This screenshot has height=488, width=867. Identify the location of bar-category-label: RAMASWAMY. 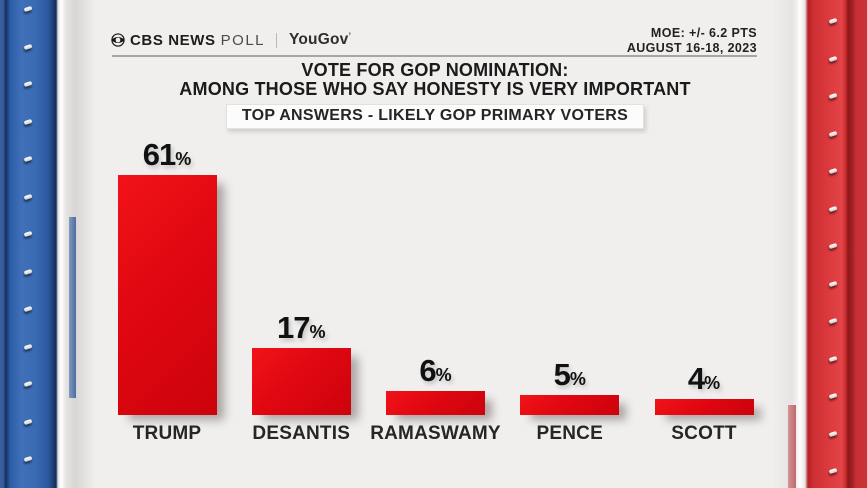
(435, 433).